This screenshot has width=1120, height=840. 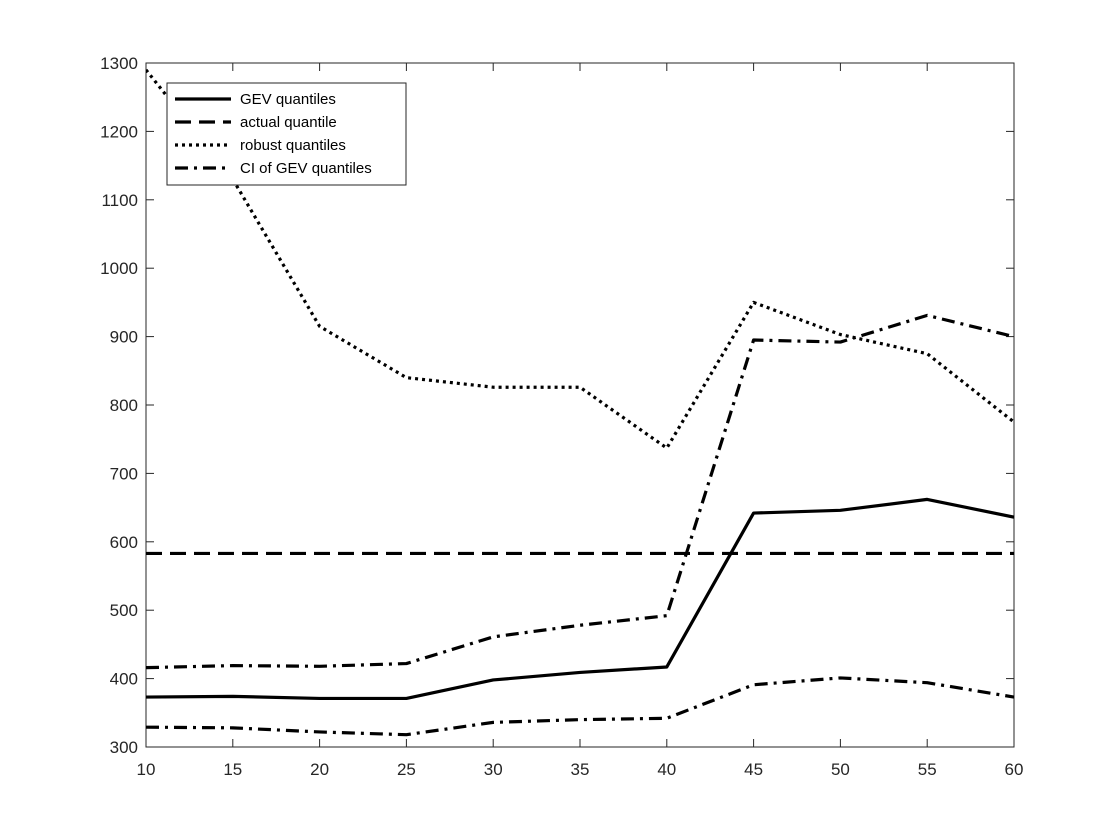 What do you see at coordinates (306, 168) in the screenshot?
I see `legend-entry-label: CI of GEV quantiles` at bounding box center [306, 168].